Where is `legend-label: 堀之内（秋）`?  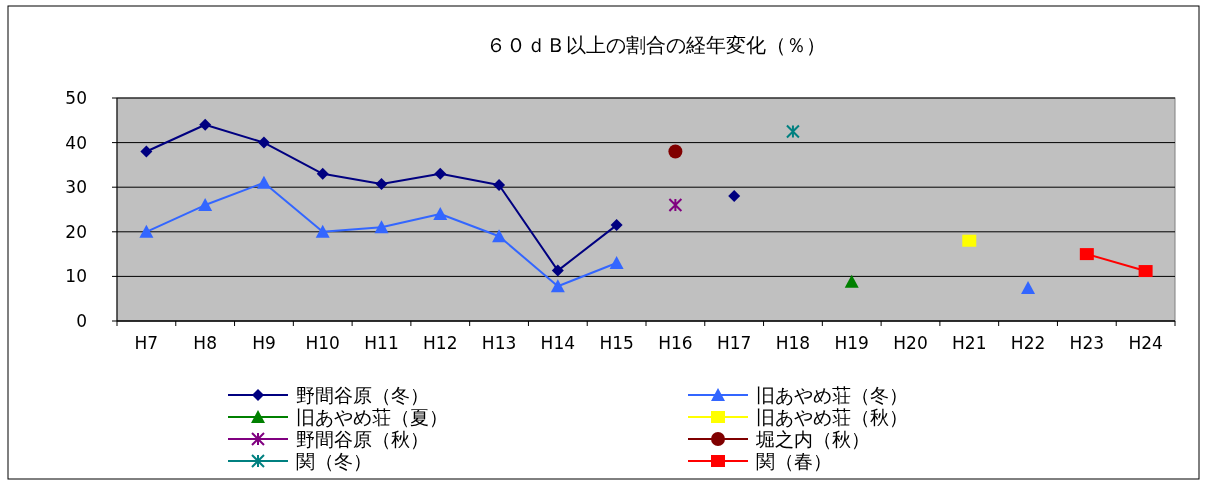
legend-label: 堀之内（秋） is located at coordinates (812, 439).